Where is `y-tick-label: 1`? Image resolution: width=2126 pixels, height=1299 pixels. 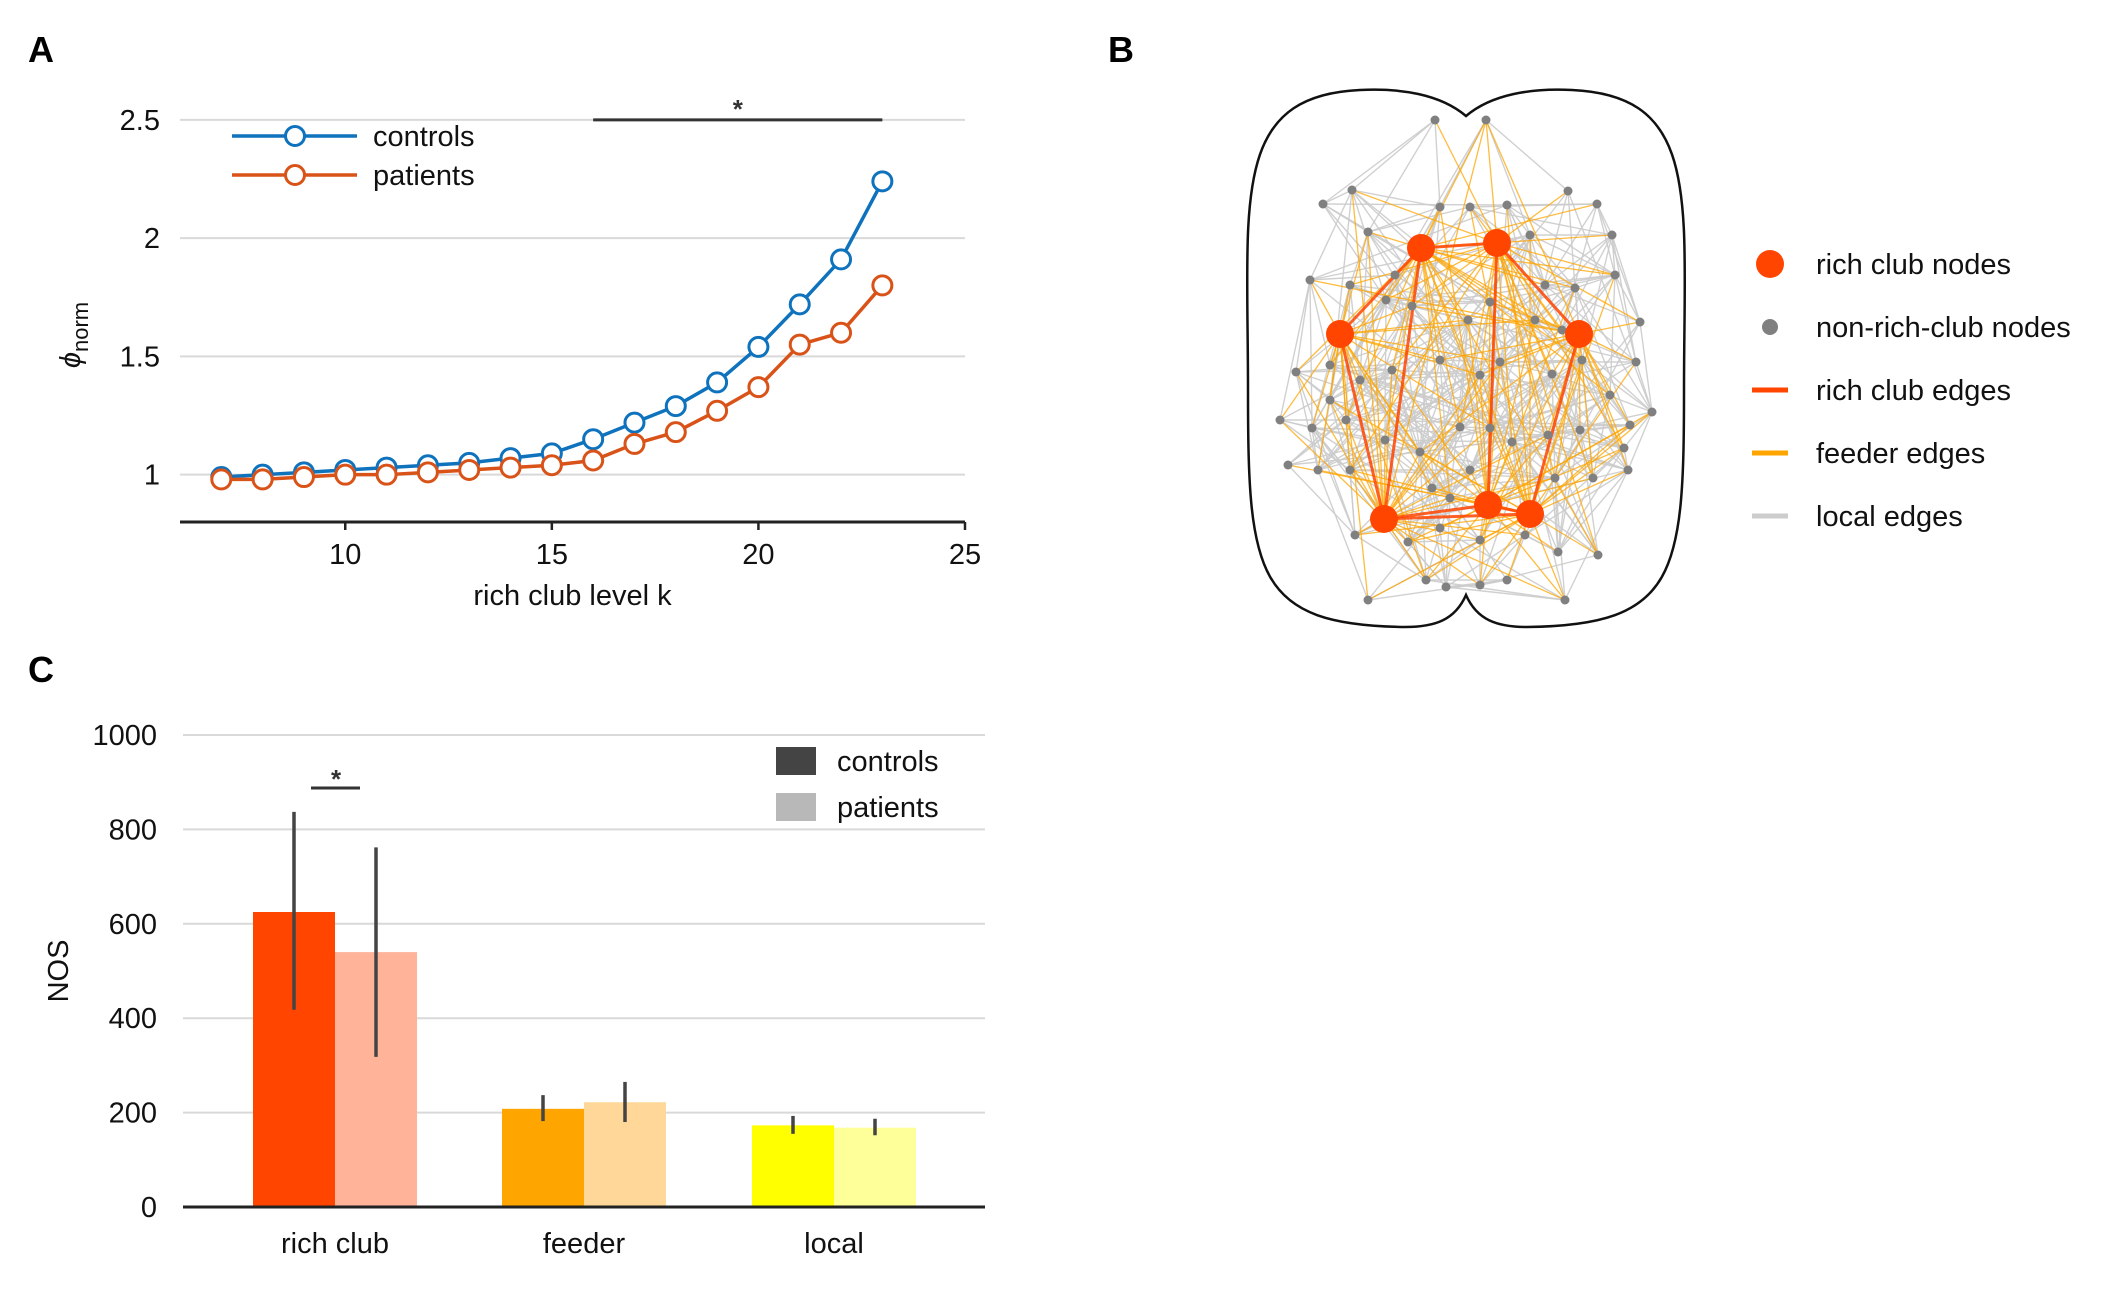
y-tick-label: 1 is located at coordinates (152, 476).